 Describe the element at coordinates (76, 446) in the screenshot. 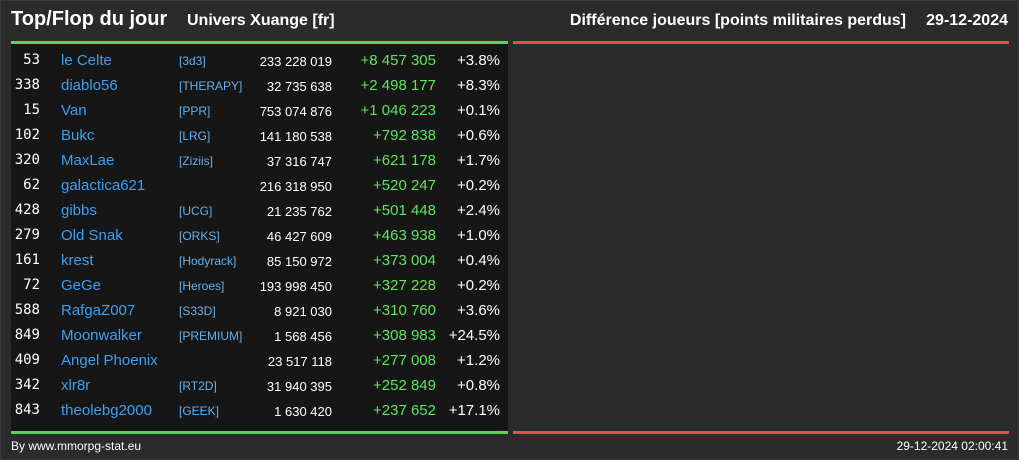

I see `site-credit-link: By www.mmorpg-stat.eu` at that location.